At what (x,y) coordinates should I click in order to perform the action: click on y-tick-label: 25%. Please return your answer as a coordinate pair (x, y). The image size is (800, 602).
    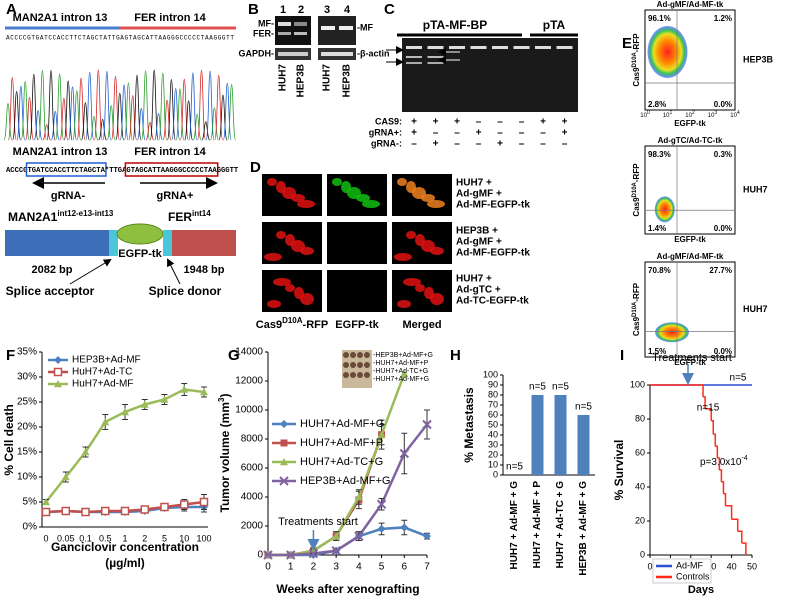
    Looking at the image, I should click on (27, 402).